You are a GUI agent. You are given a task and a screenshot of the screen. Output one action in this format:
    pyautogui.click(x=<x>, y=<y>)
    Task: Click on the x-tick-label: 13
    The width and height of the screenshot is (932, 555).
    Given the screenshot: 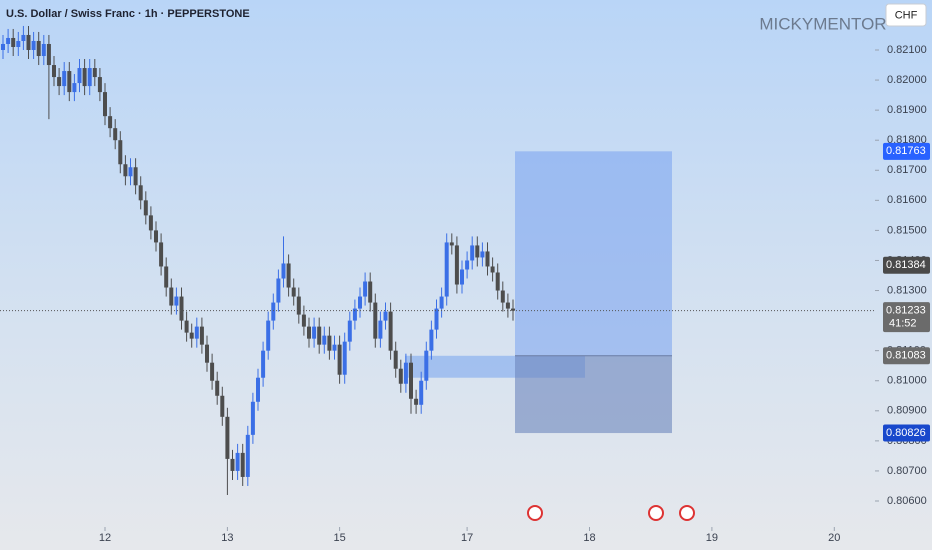 What is the action you would take?
    pyautogui.click(x=227, y=538)
    